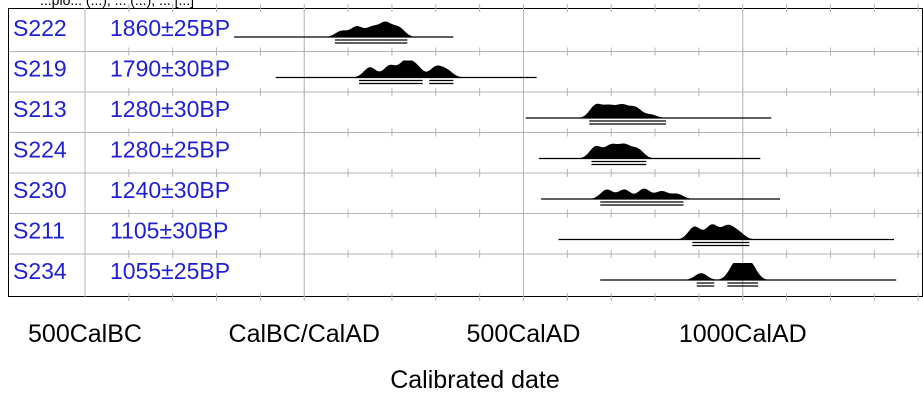  I want to click on x-tick-label: 500CalAD, so click(524, 334).